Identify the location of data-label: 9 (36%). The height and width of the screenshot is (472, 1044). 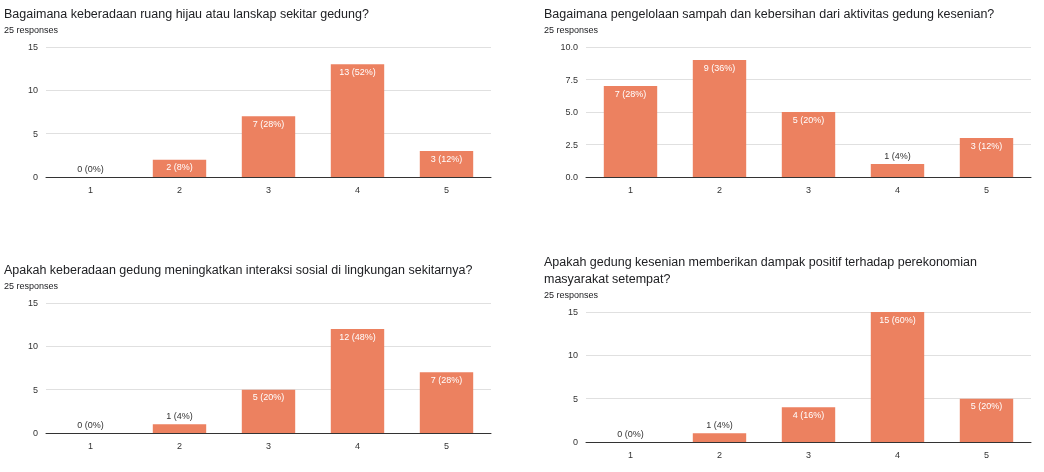
(719, 67).